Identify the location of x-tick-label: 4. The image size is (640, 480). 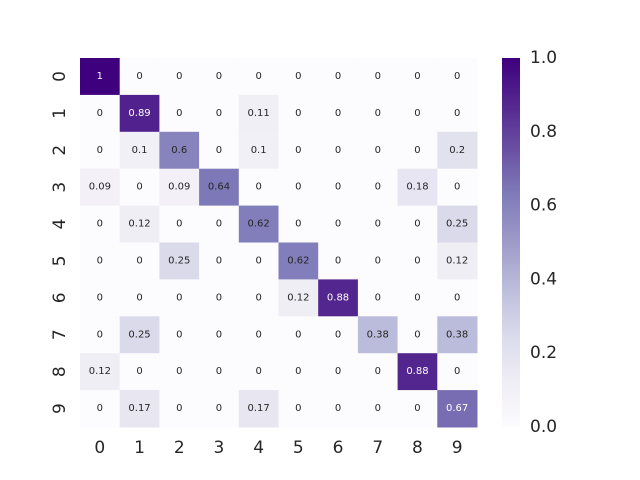
(258, 448).